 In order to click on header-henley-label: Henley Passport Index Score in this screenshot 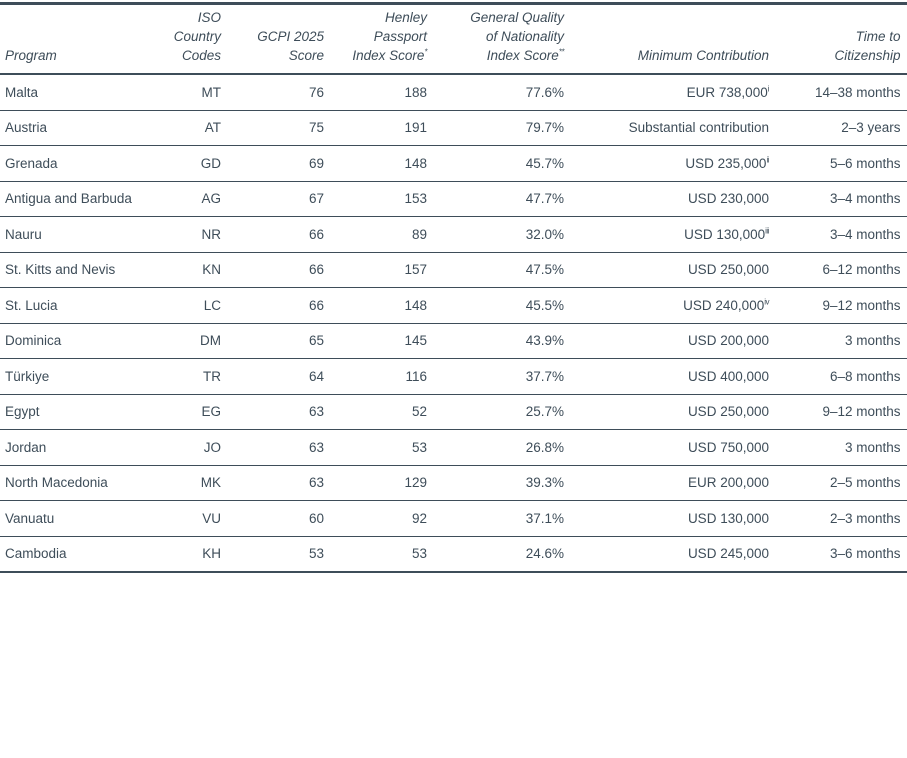, I will do `click(389, 36)`.